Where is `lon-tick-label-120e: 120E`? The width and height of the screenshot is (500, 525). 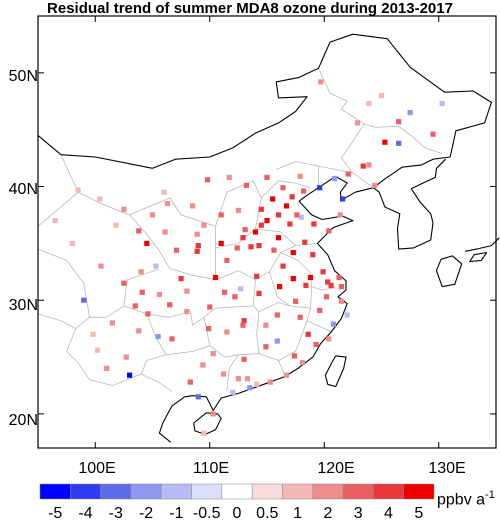
lon-tick-label-120e: 120E is located at coordinates (336, 468).